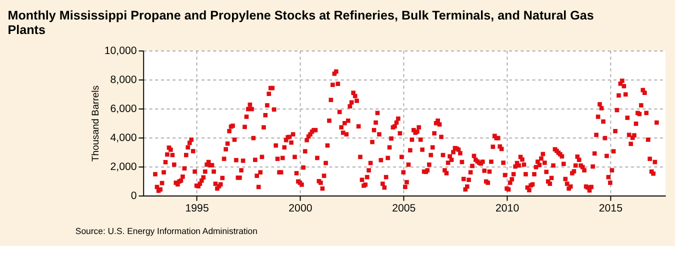  What do you see at coordinates (404, 208) in the screenshot?
I see `x-tick-label: 2005` at bounding box center [404, 208].